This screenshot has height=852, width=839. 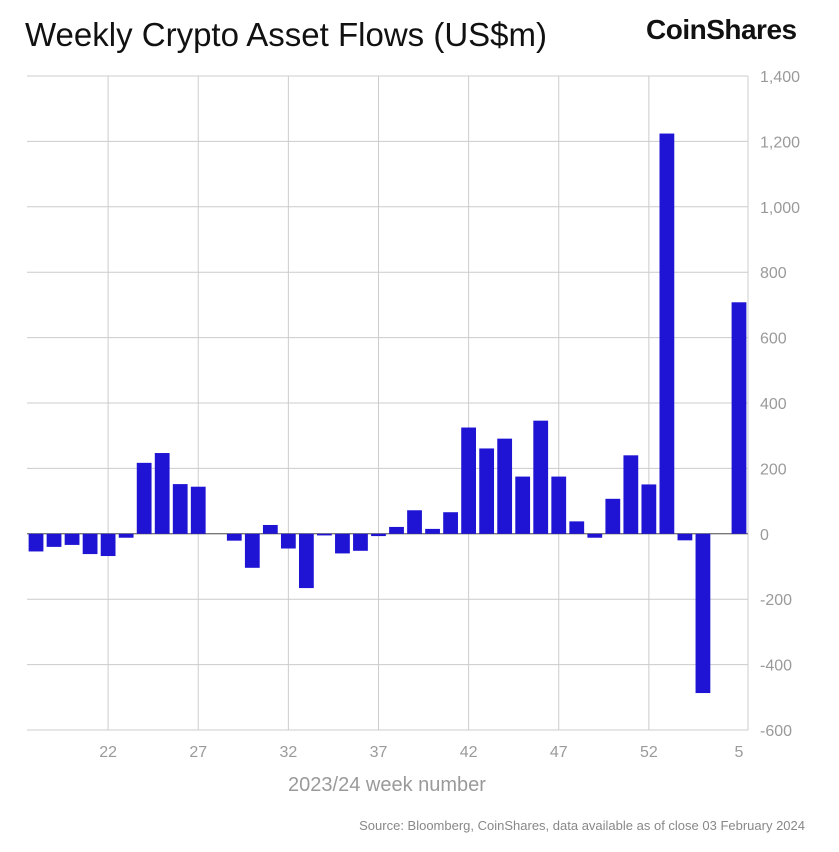 I want to click on y-tick-label: 1,000, so click(x=780, y=208).